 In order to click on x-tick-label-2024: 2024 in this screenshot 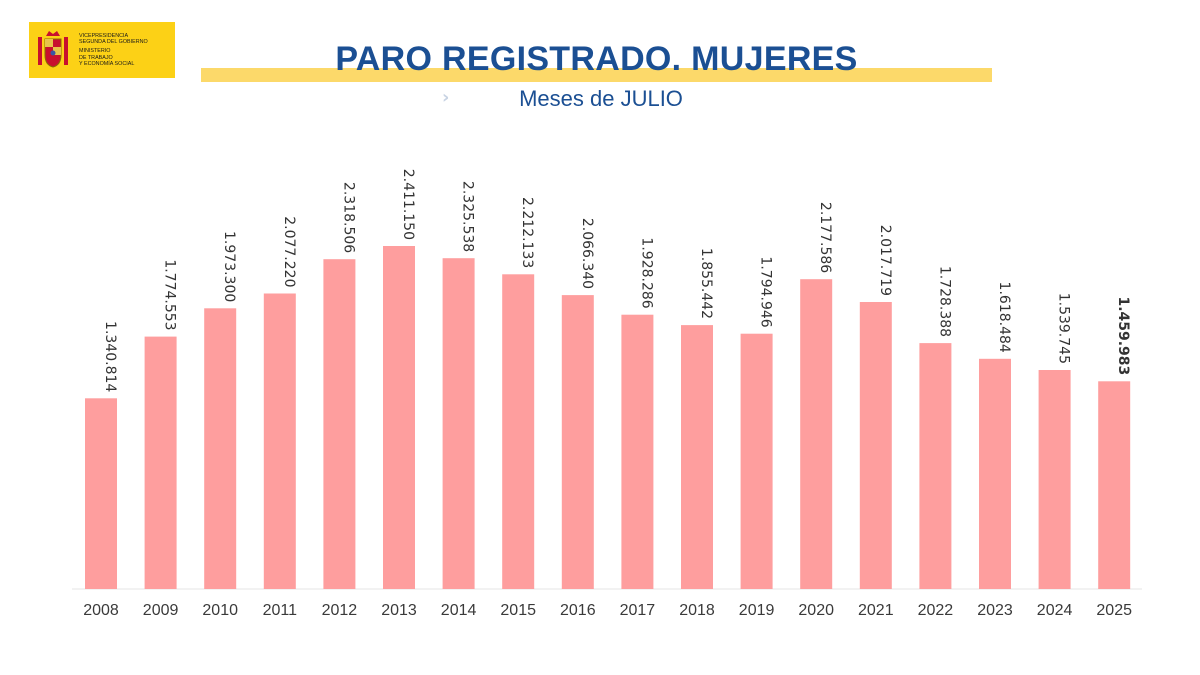, I will do `click(1055, 610)`.